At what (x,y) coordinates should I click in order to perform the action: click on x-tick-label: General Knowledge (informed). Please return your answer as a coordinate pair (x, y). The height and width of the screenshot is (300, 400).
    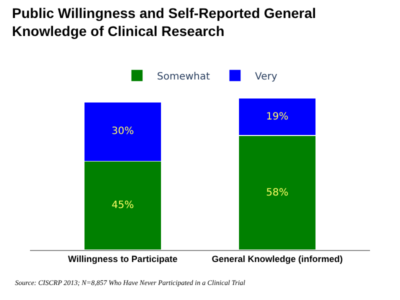
    Looking at the image, I should click on (277, 259).